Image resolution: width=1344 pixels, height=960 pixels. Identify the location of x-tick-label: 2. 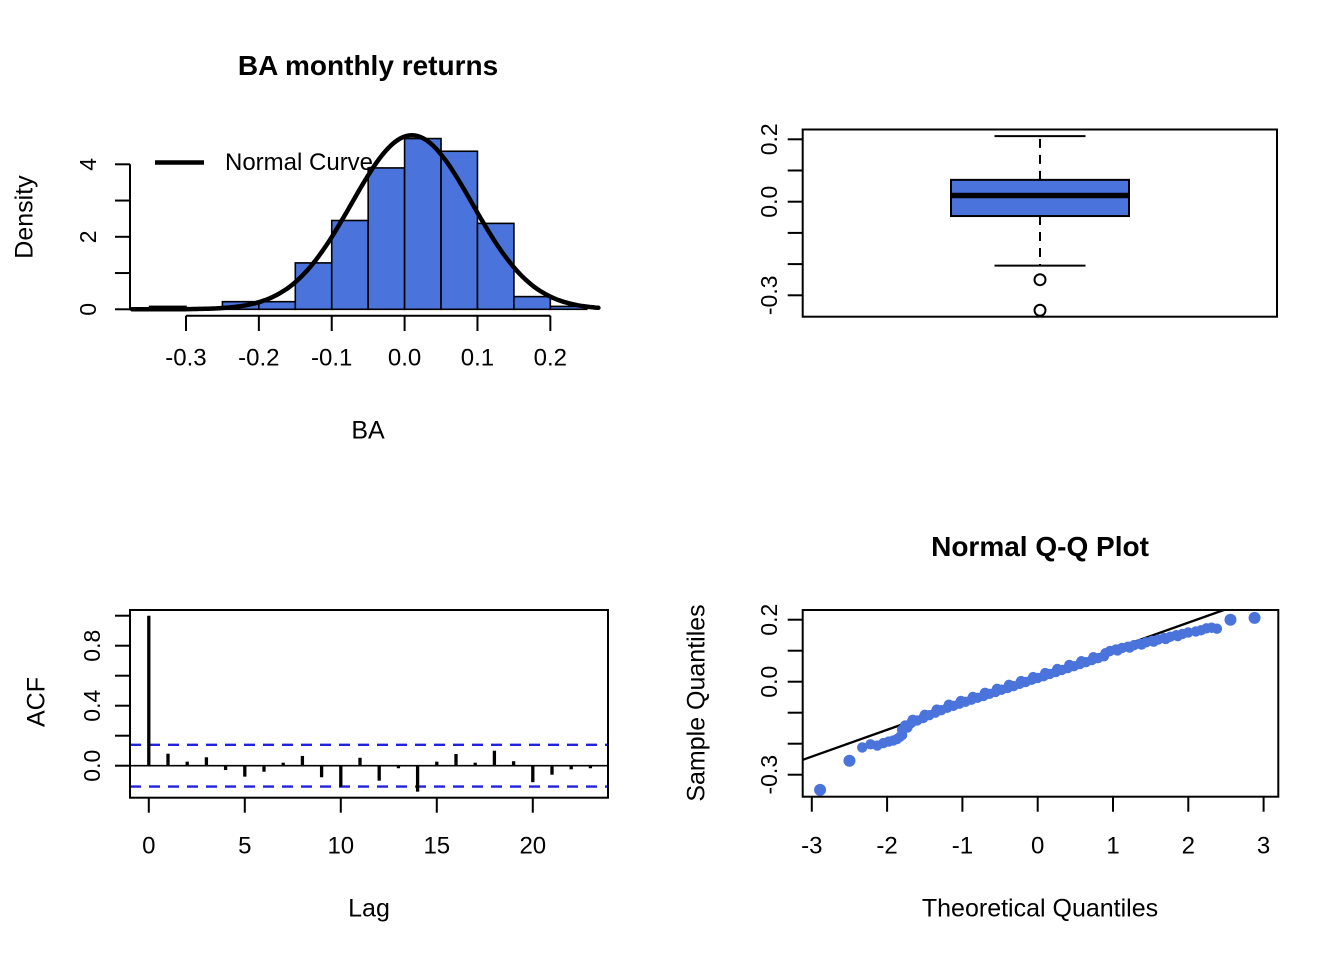
(1188, 845).